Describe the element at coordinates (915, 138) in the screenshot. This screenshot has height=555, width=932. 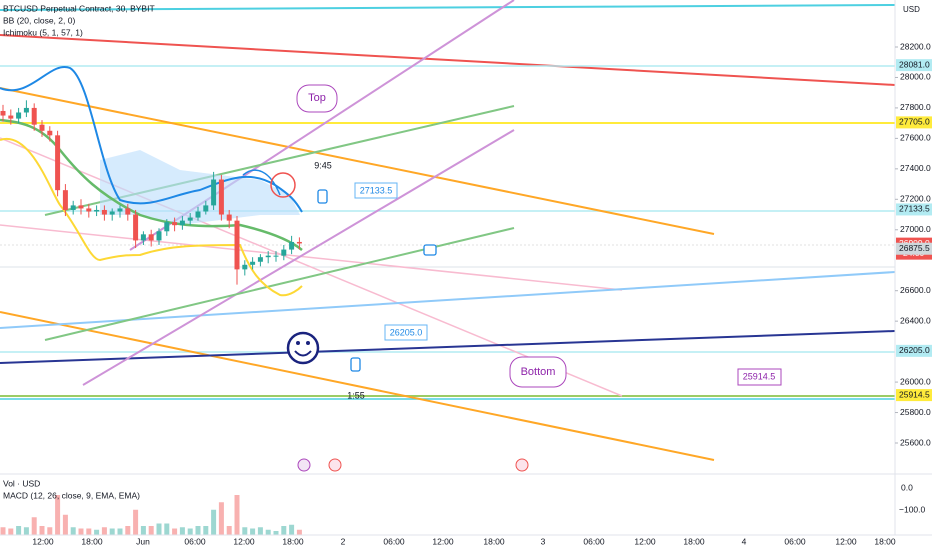
I see `price-tick-label: 27600.0` at that location.